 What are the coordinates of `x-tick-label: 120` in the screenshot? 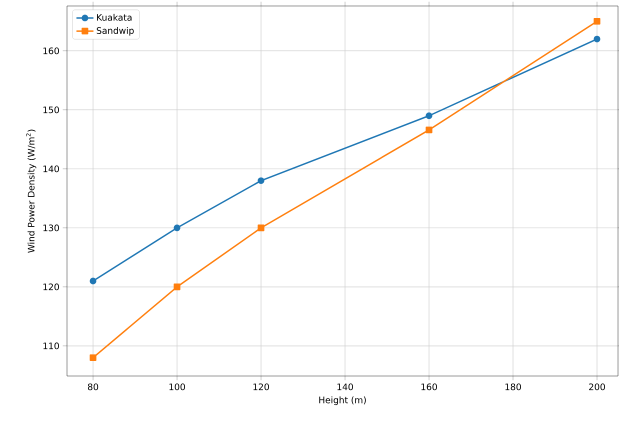 It's located at (261, 386).